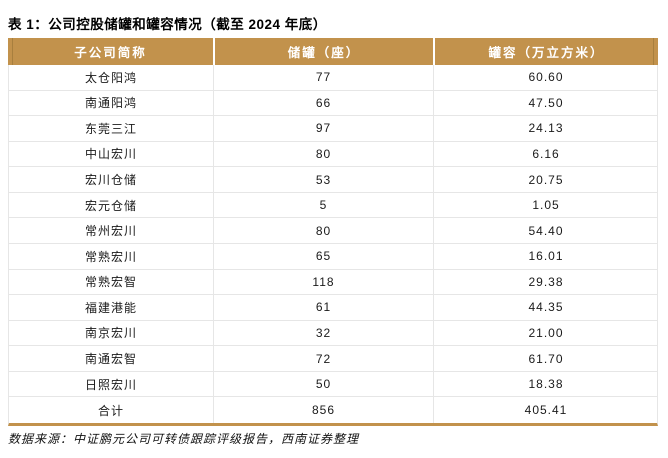 This screenshot has height=458, width=668. I want to click on cell-capacity: 44.35, so click(545, 307).